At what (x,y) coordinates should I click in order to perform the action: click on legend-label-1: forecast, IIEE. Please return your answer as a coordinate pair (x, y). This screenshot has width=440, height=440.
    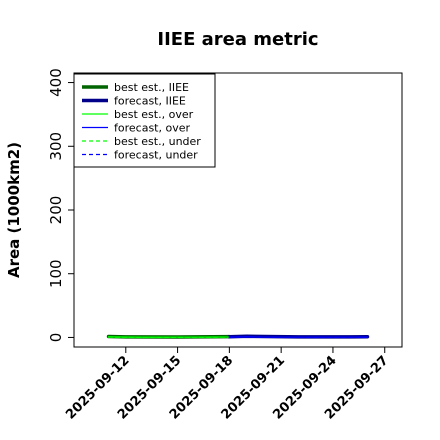
    Looking at the image, I should click on (150, 101).